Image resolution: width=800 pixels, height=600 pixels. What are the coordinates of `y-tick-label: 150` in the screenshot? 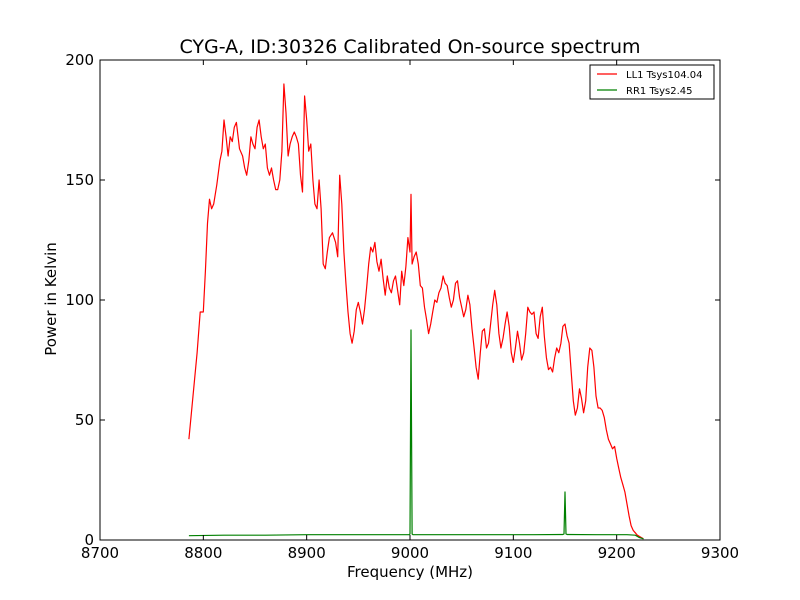 It's located at (79, 180).